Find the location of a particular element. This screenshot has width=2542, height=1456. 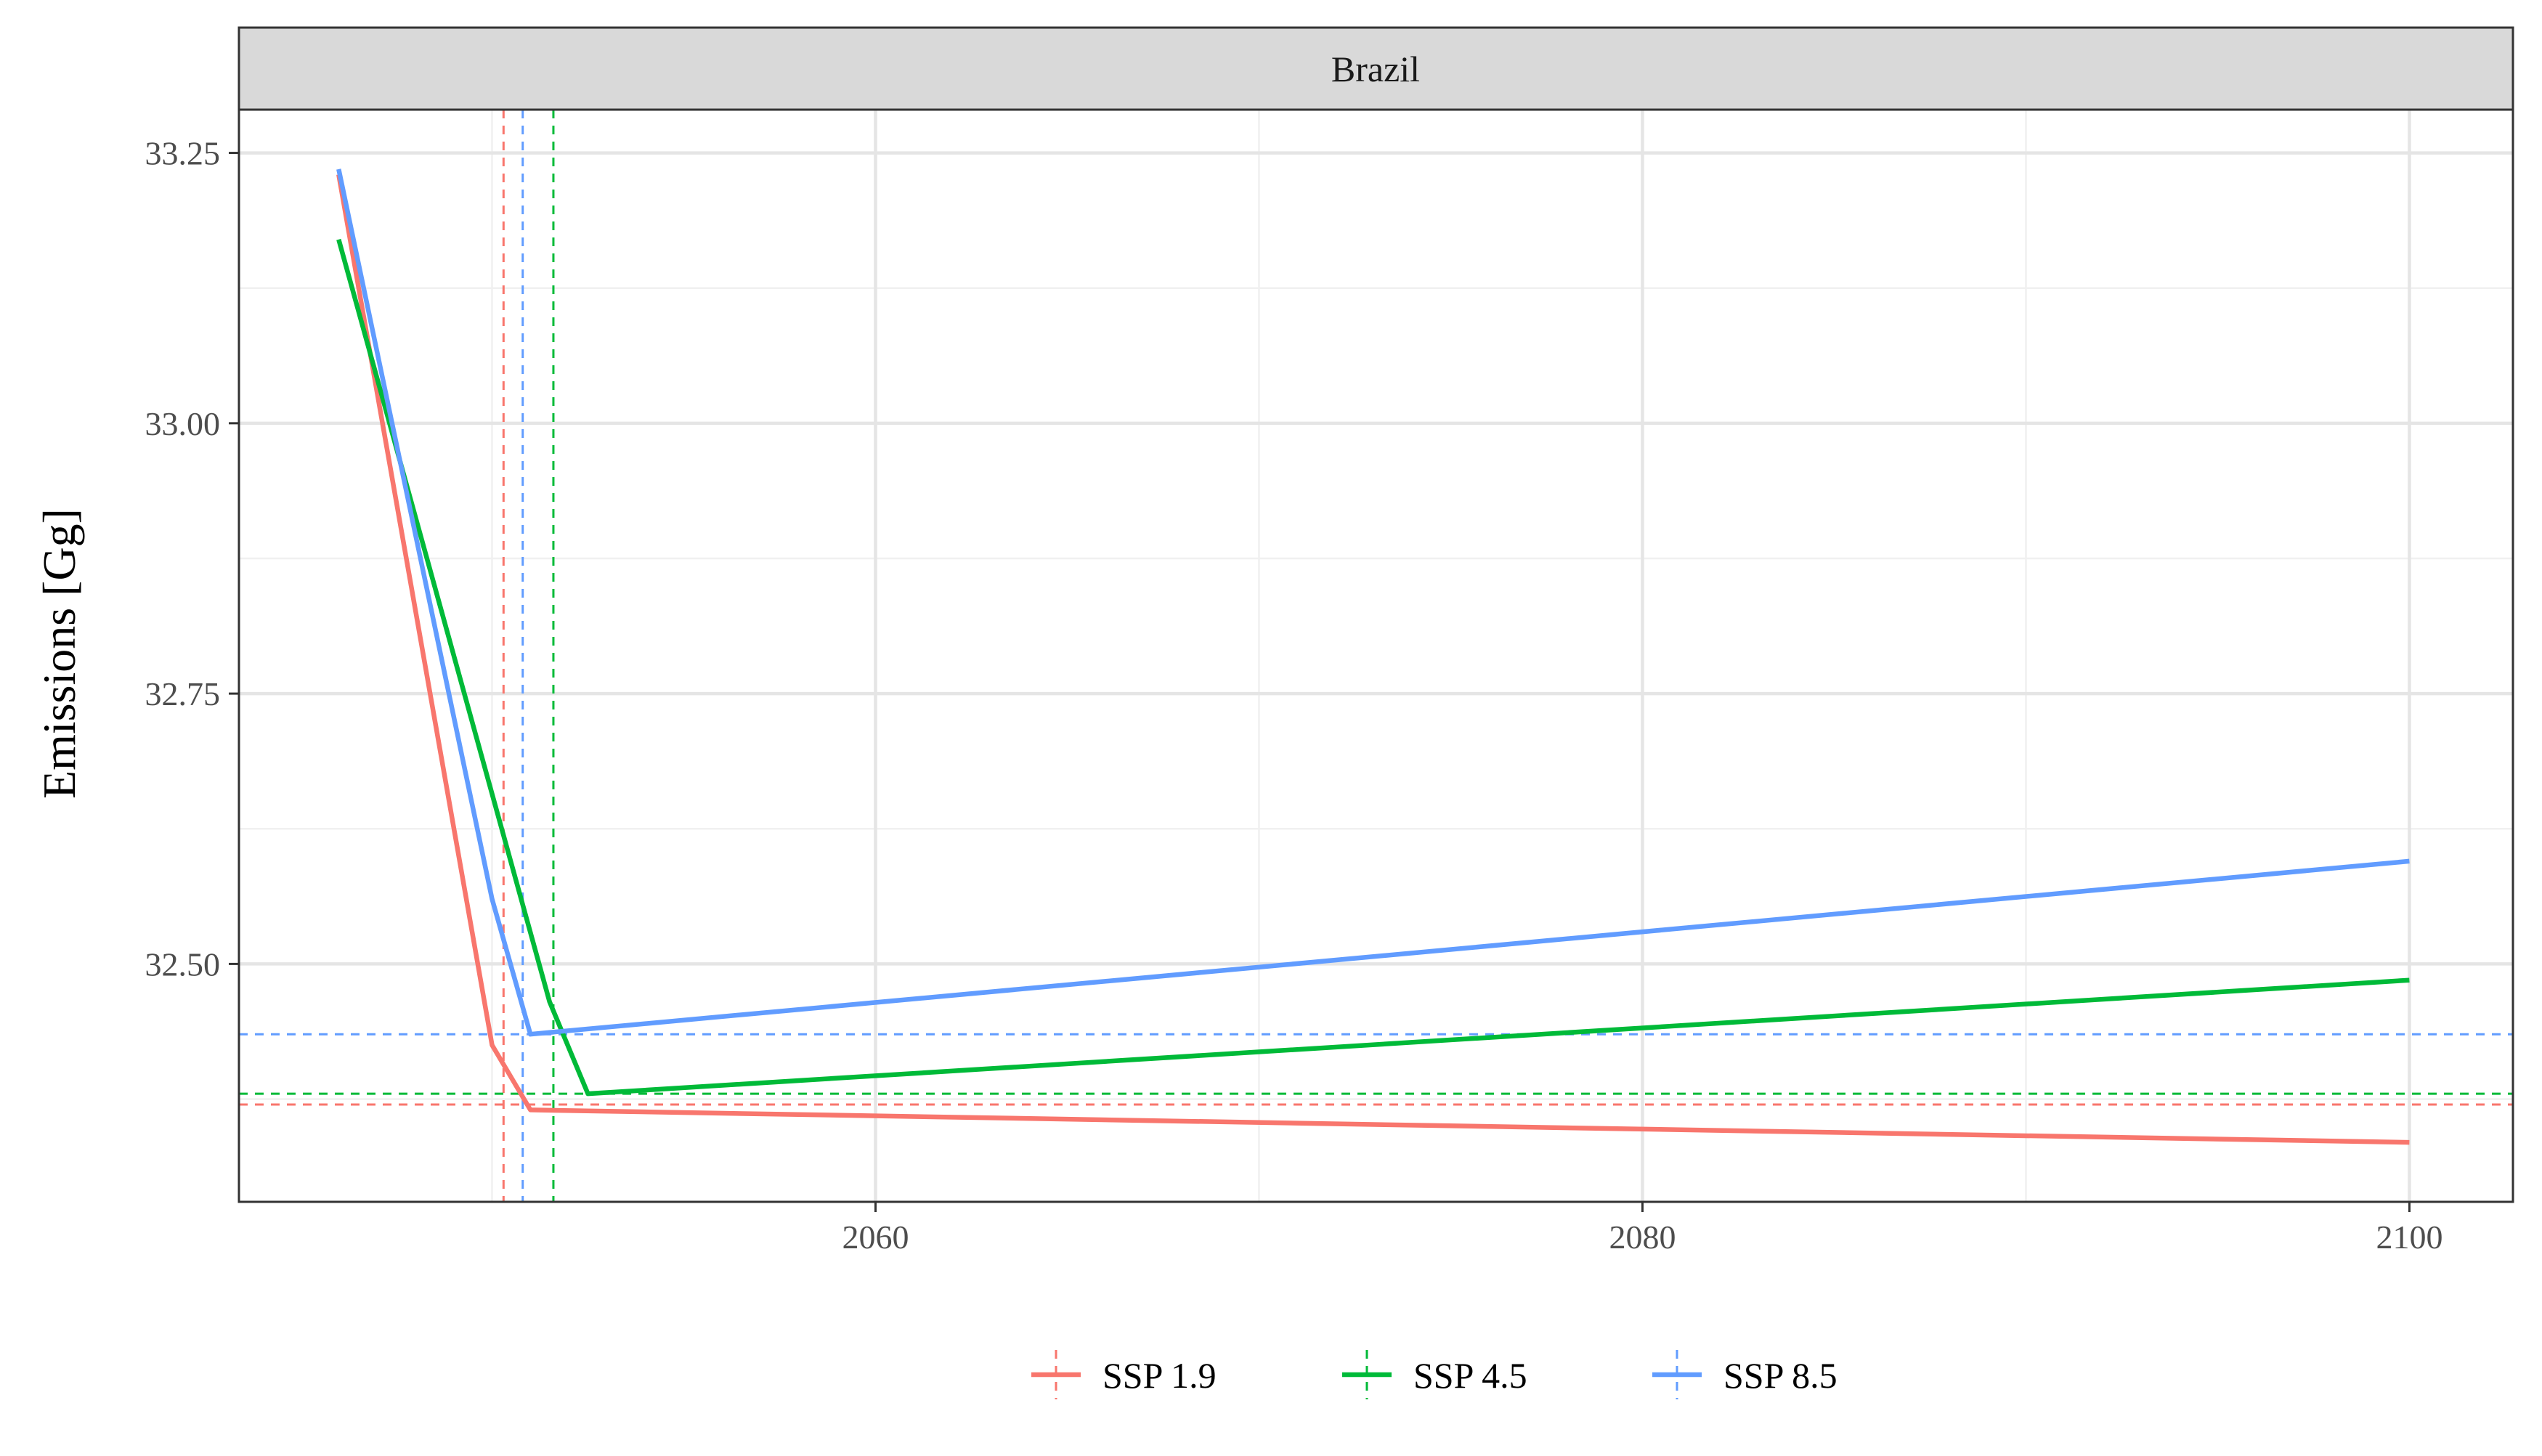

y-axis-title: Emissions [Gg] is located at coordinates (59, 653).